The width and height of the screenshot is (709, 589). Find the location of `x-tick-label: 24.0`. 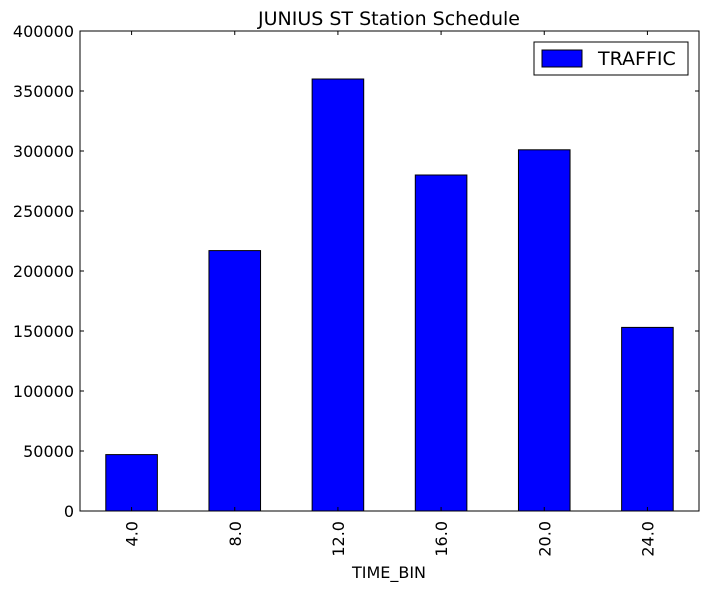

x-tick-label: 24.0 is located at coordinates (647, 539).